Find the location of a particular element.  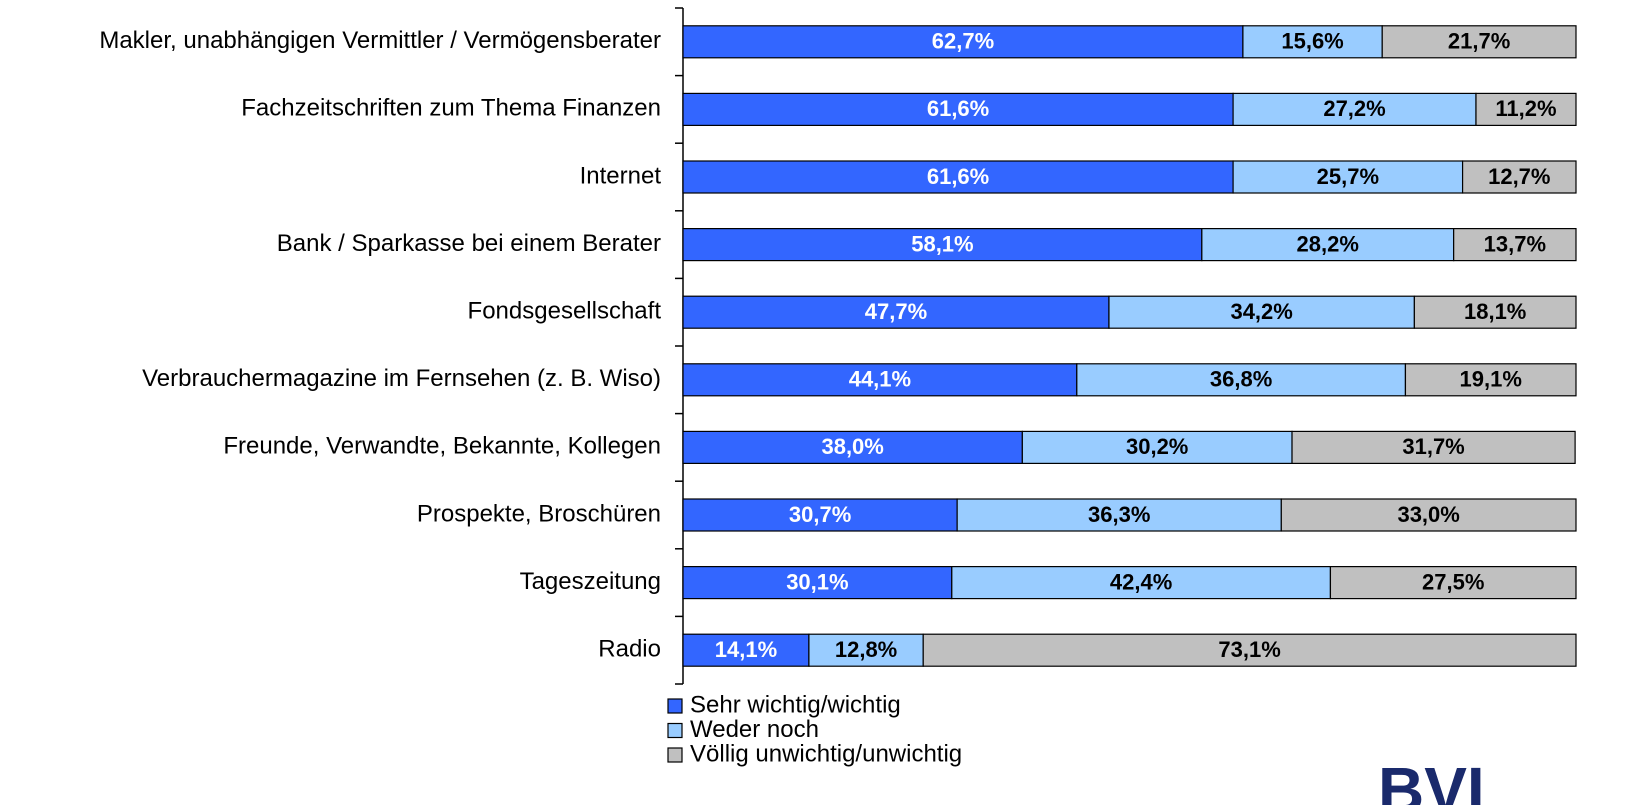

value-label: 12,8% is located at coordinates (866, 649).